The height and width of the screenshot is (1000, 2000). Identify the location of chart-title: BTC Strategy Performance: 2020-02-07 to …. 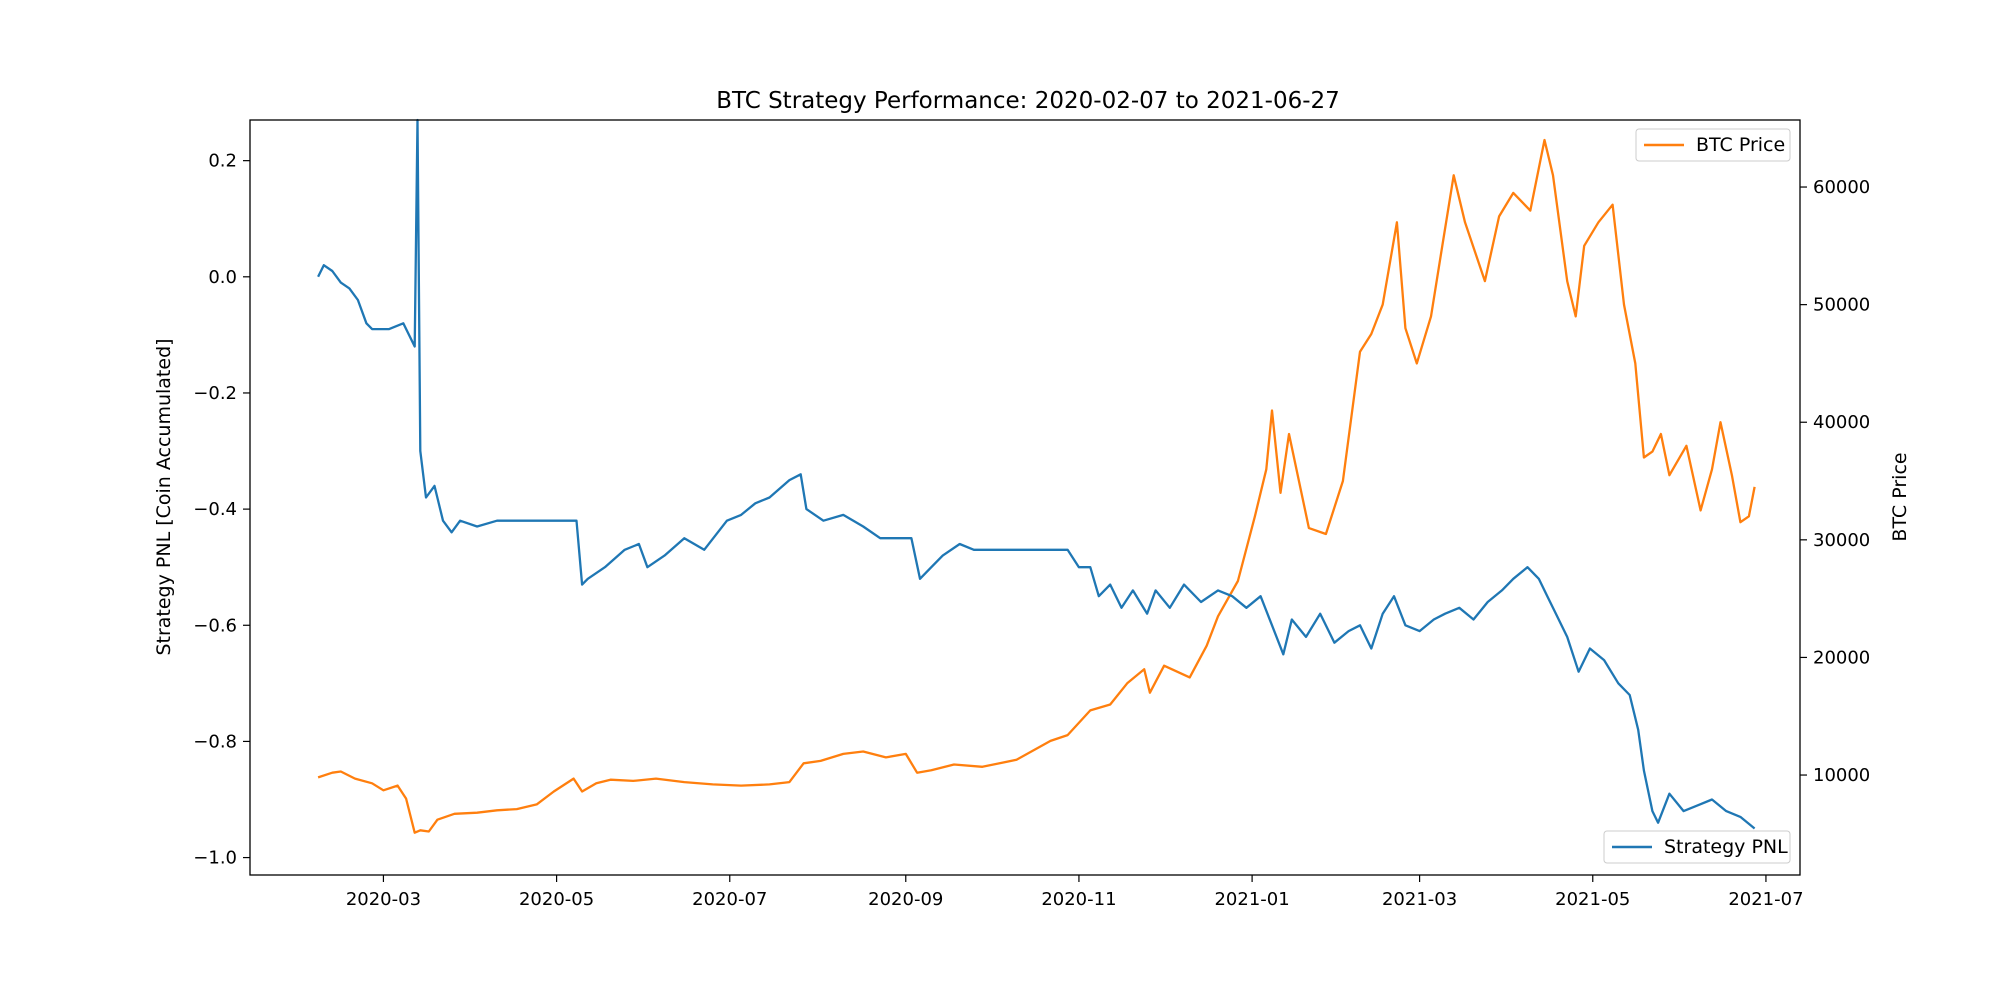
(1028, 101).